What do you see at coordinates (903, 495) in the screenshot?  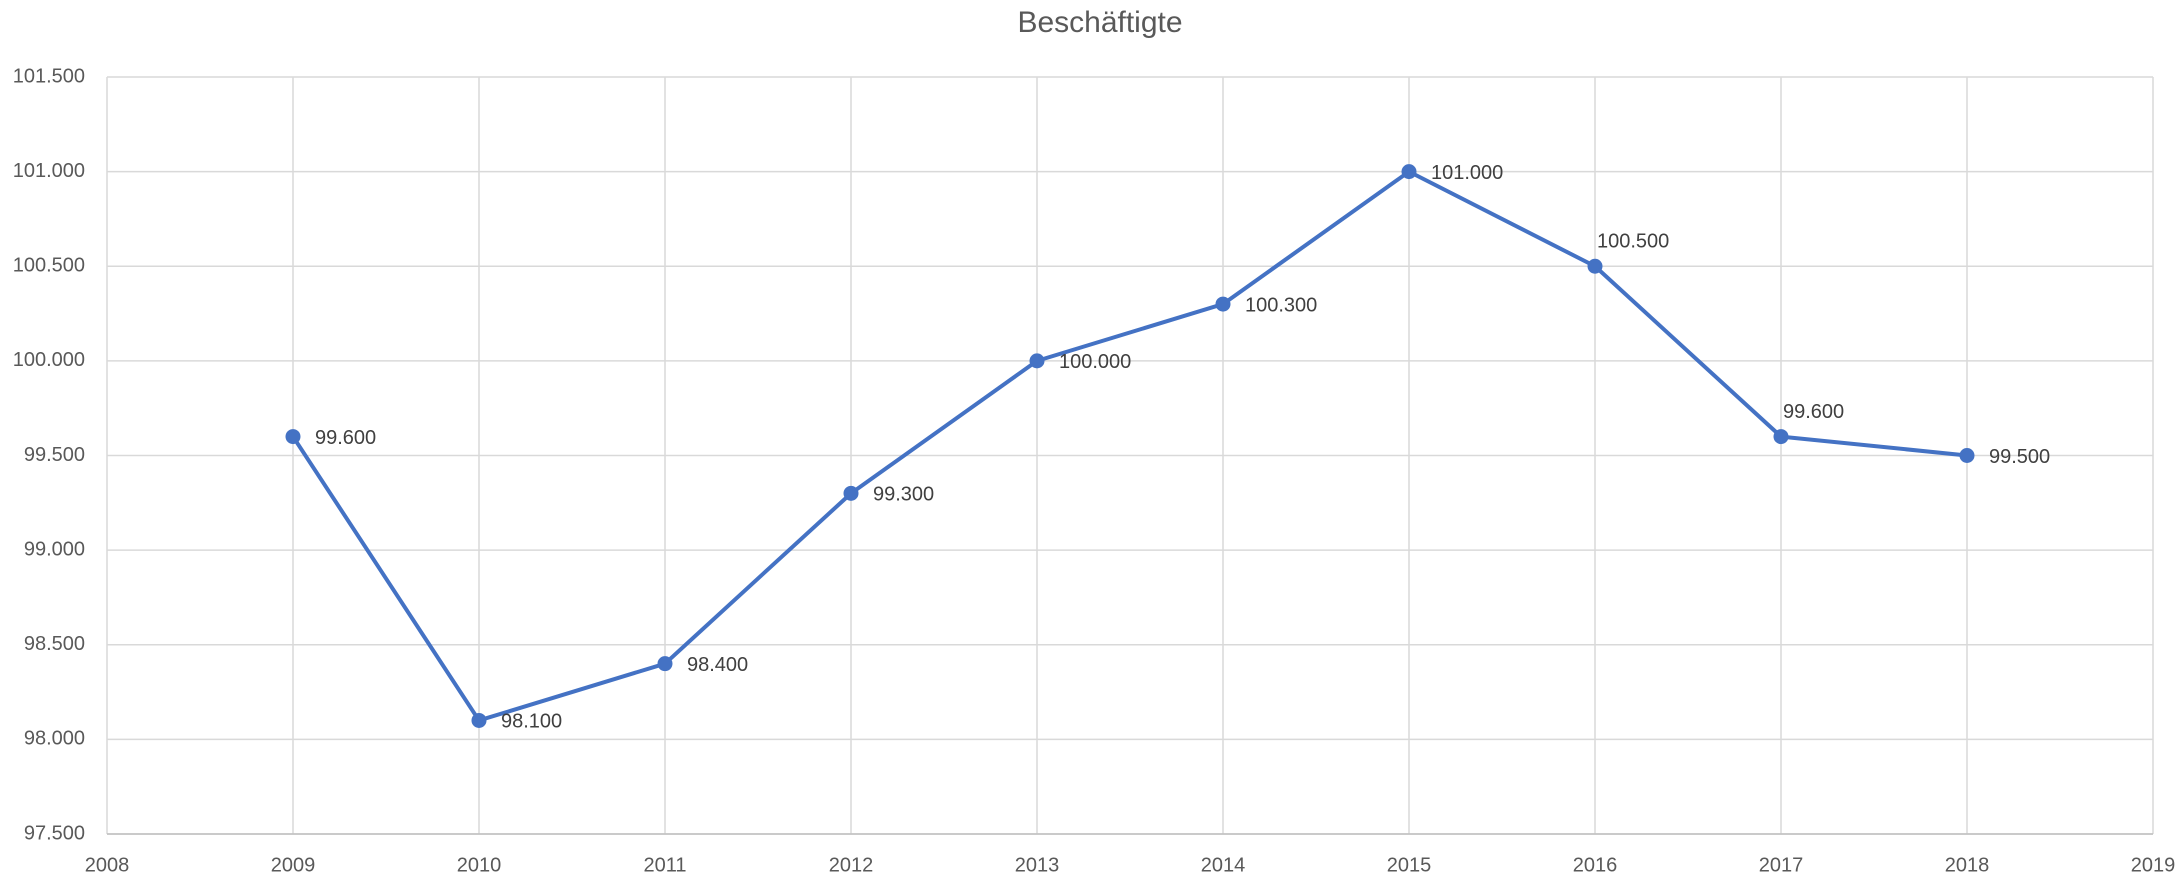 I see `data-label: 99.300` at bounding box center [903, 495].